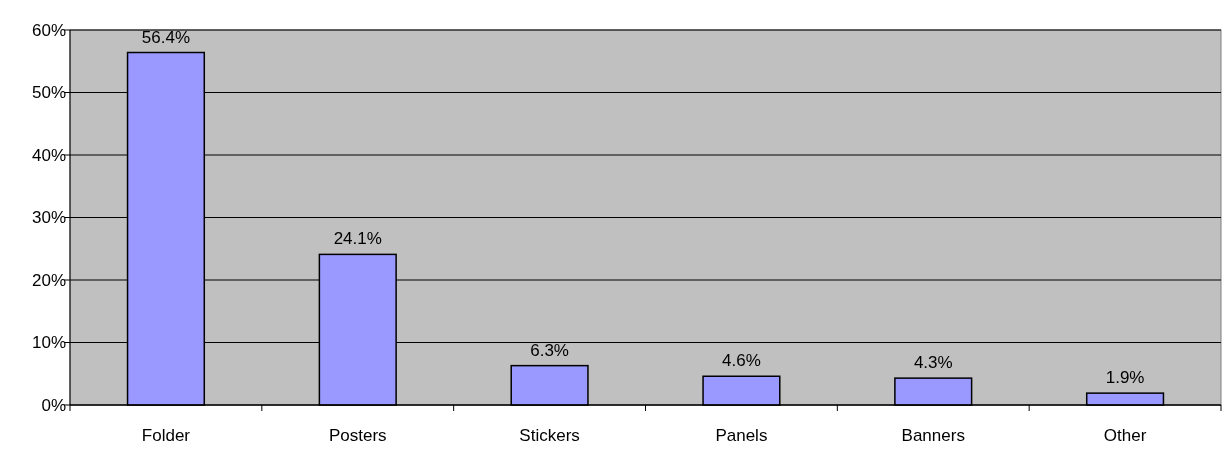 The height and width of the screenshot is (450, 1226). I want to click on y-tick-label: 20%, so click(48, 280).